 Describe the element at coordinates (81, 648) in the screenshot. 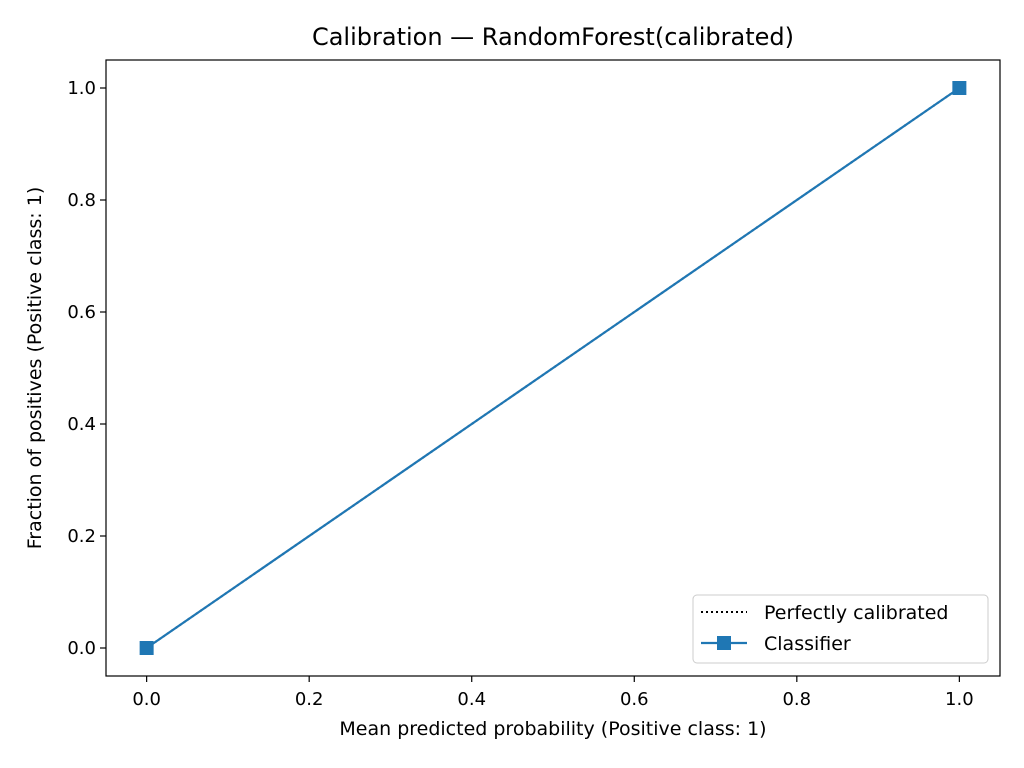

I see `y-tick-label: 0.0` at that location.